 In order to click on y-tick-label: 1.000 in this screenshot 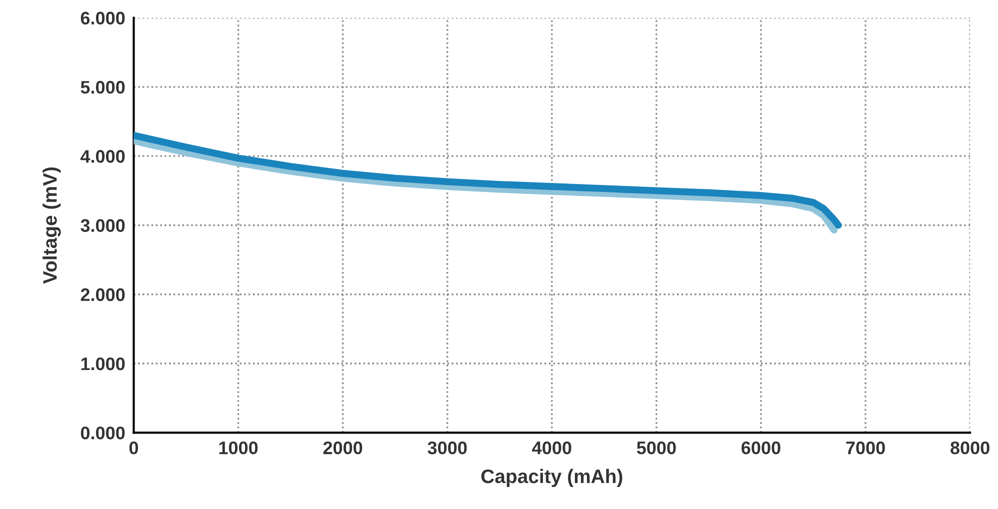, I will do `click(103, 363)`.